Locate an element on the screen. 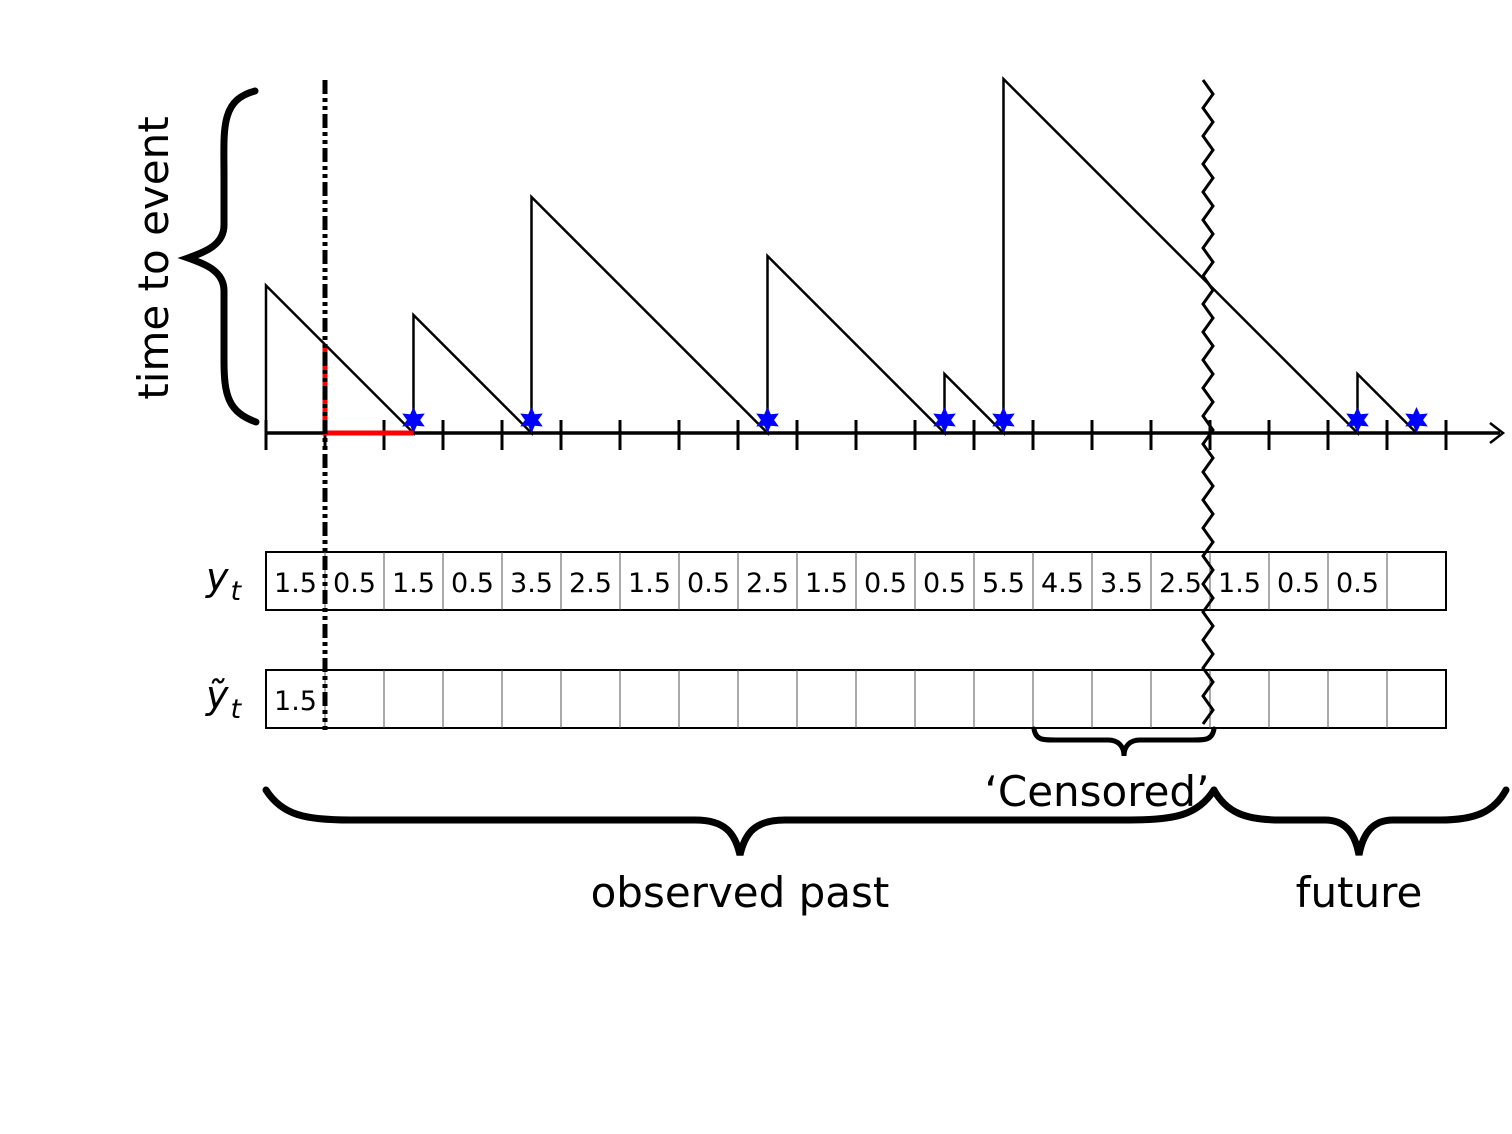 Image resolution: width=1512 pixels, height=1134 pixels. future-brace is located at coordinates (1360, 821).